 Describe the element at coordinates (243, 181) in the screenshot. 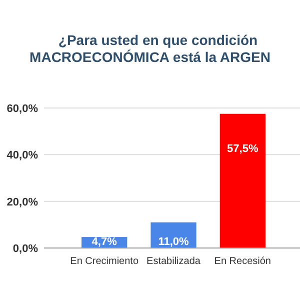

I see `bar` at that location.